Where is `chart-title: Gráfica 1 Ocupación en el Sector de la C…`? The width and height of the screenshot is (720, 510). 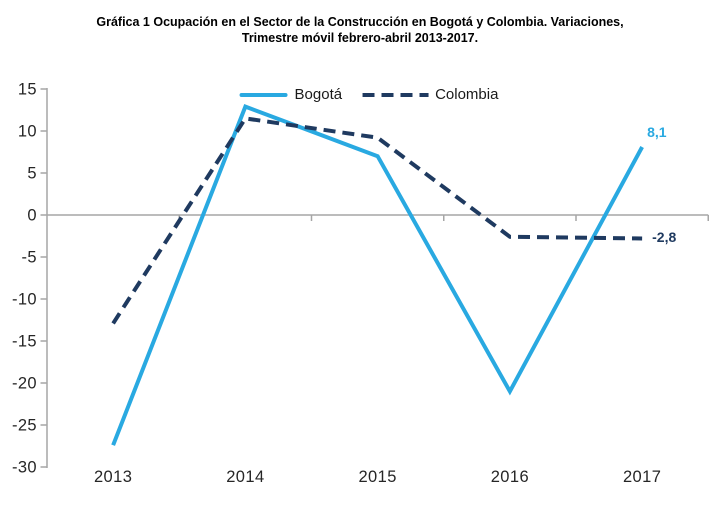
chart-title: Gráfica 1 Ocupación en el Sector de la C… is located at coordinates (360, 23).